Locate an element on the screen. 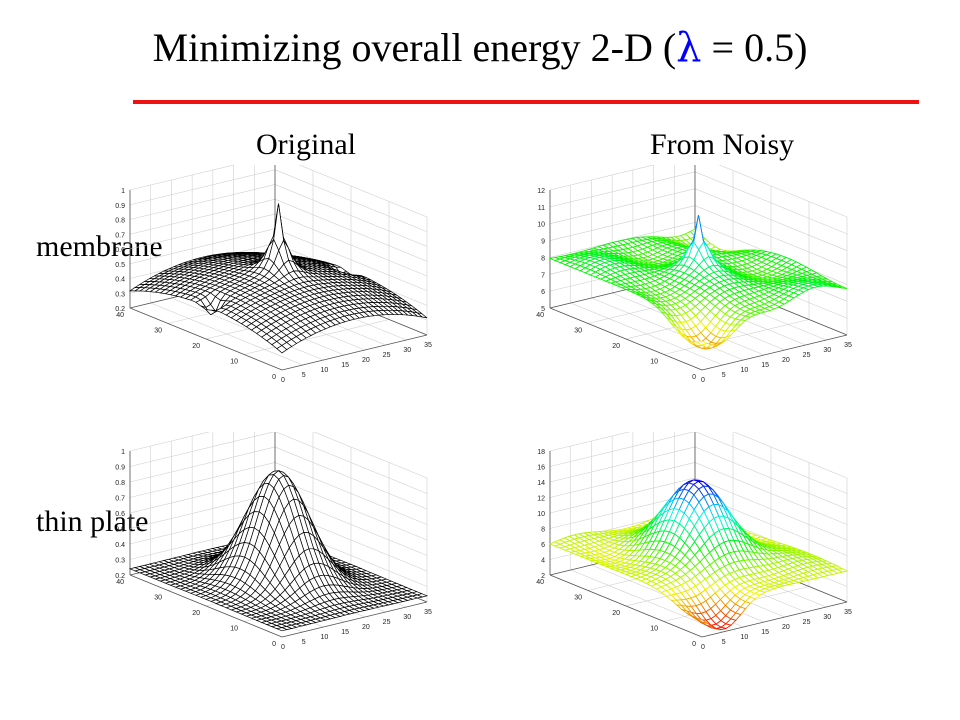 The width and height of the screenshot is (960, 720). z-tick-label: 0.9 is located at coordinates (120, 468).